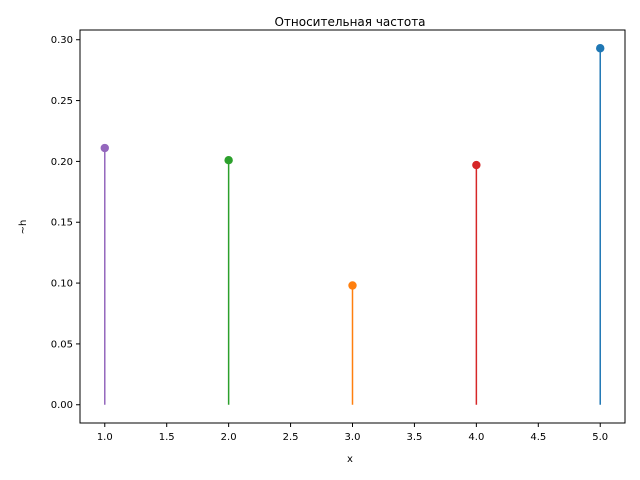  I want to click on y-tick-label: 0.30, so click(62, 40).